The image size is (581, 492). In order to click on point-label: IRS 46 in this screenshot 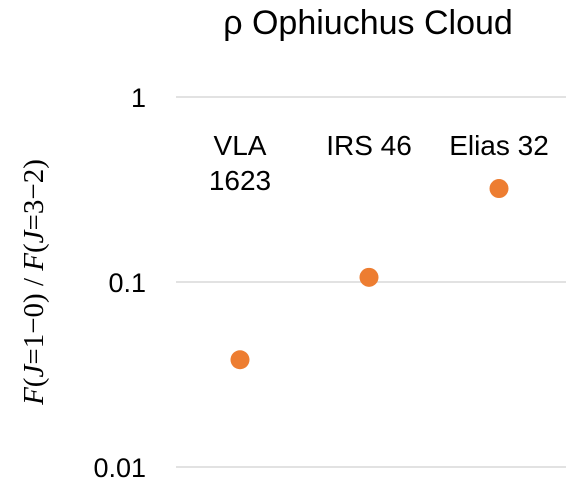, I will do `click(369, 145)`.